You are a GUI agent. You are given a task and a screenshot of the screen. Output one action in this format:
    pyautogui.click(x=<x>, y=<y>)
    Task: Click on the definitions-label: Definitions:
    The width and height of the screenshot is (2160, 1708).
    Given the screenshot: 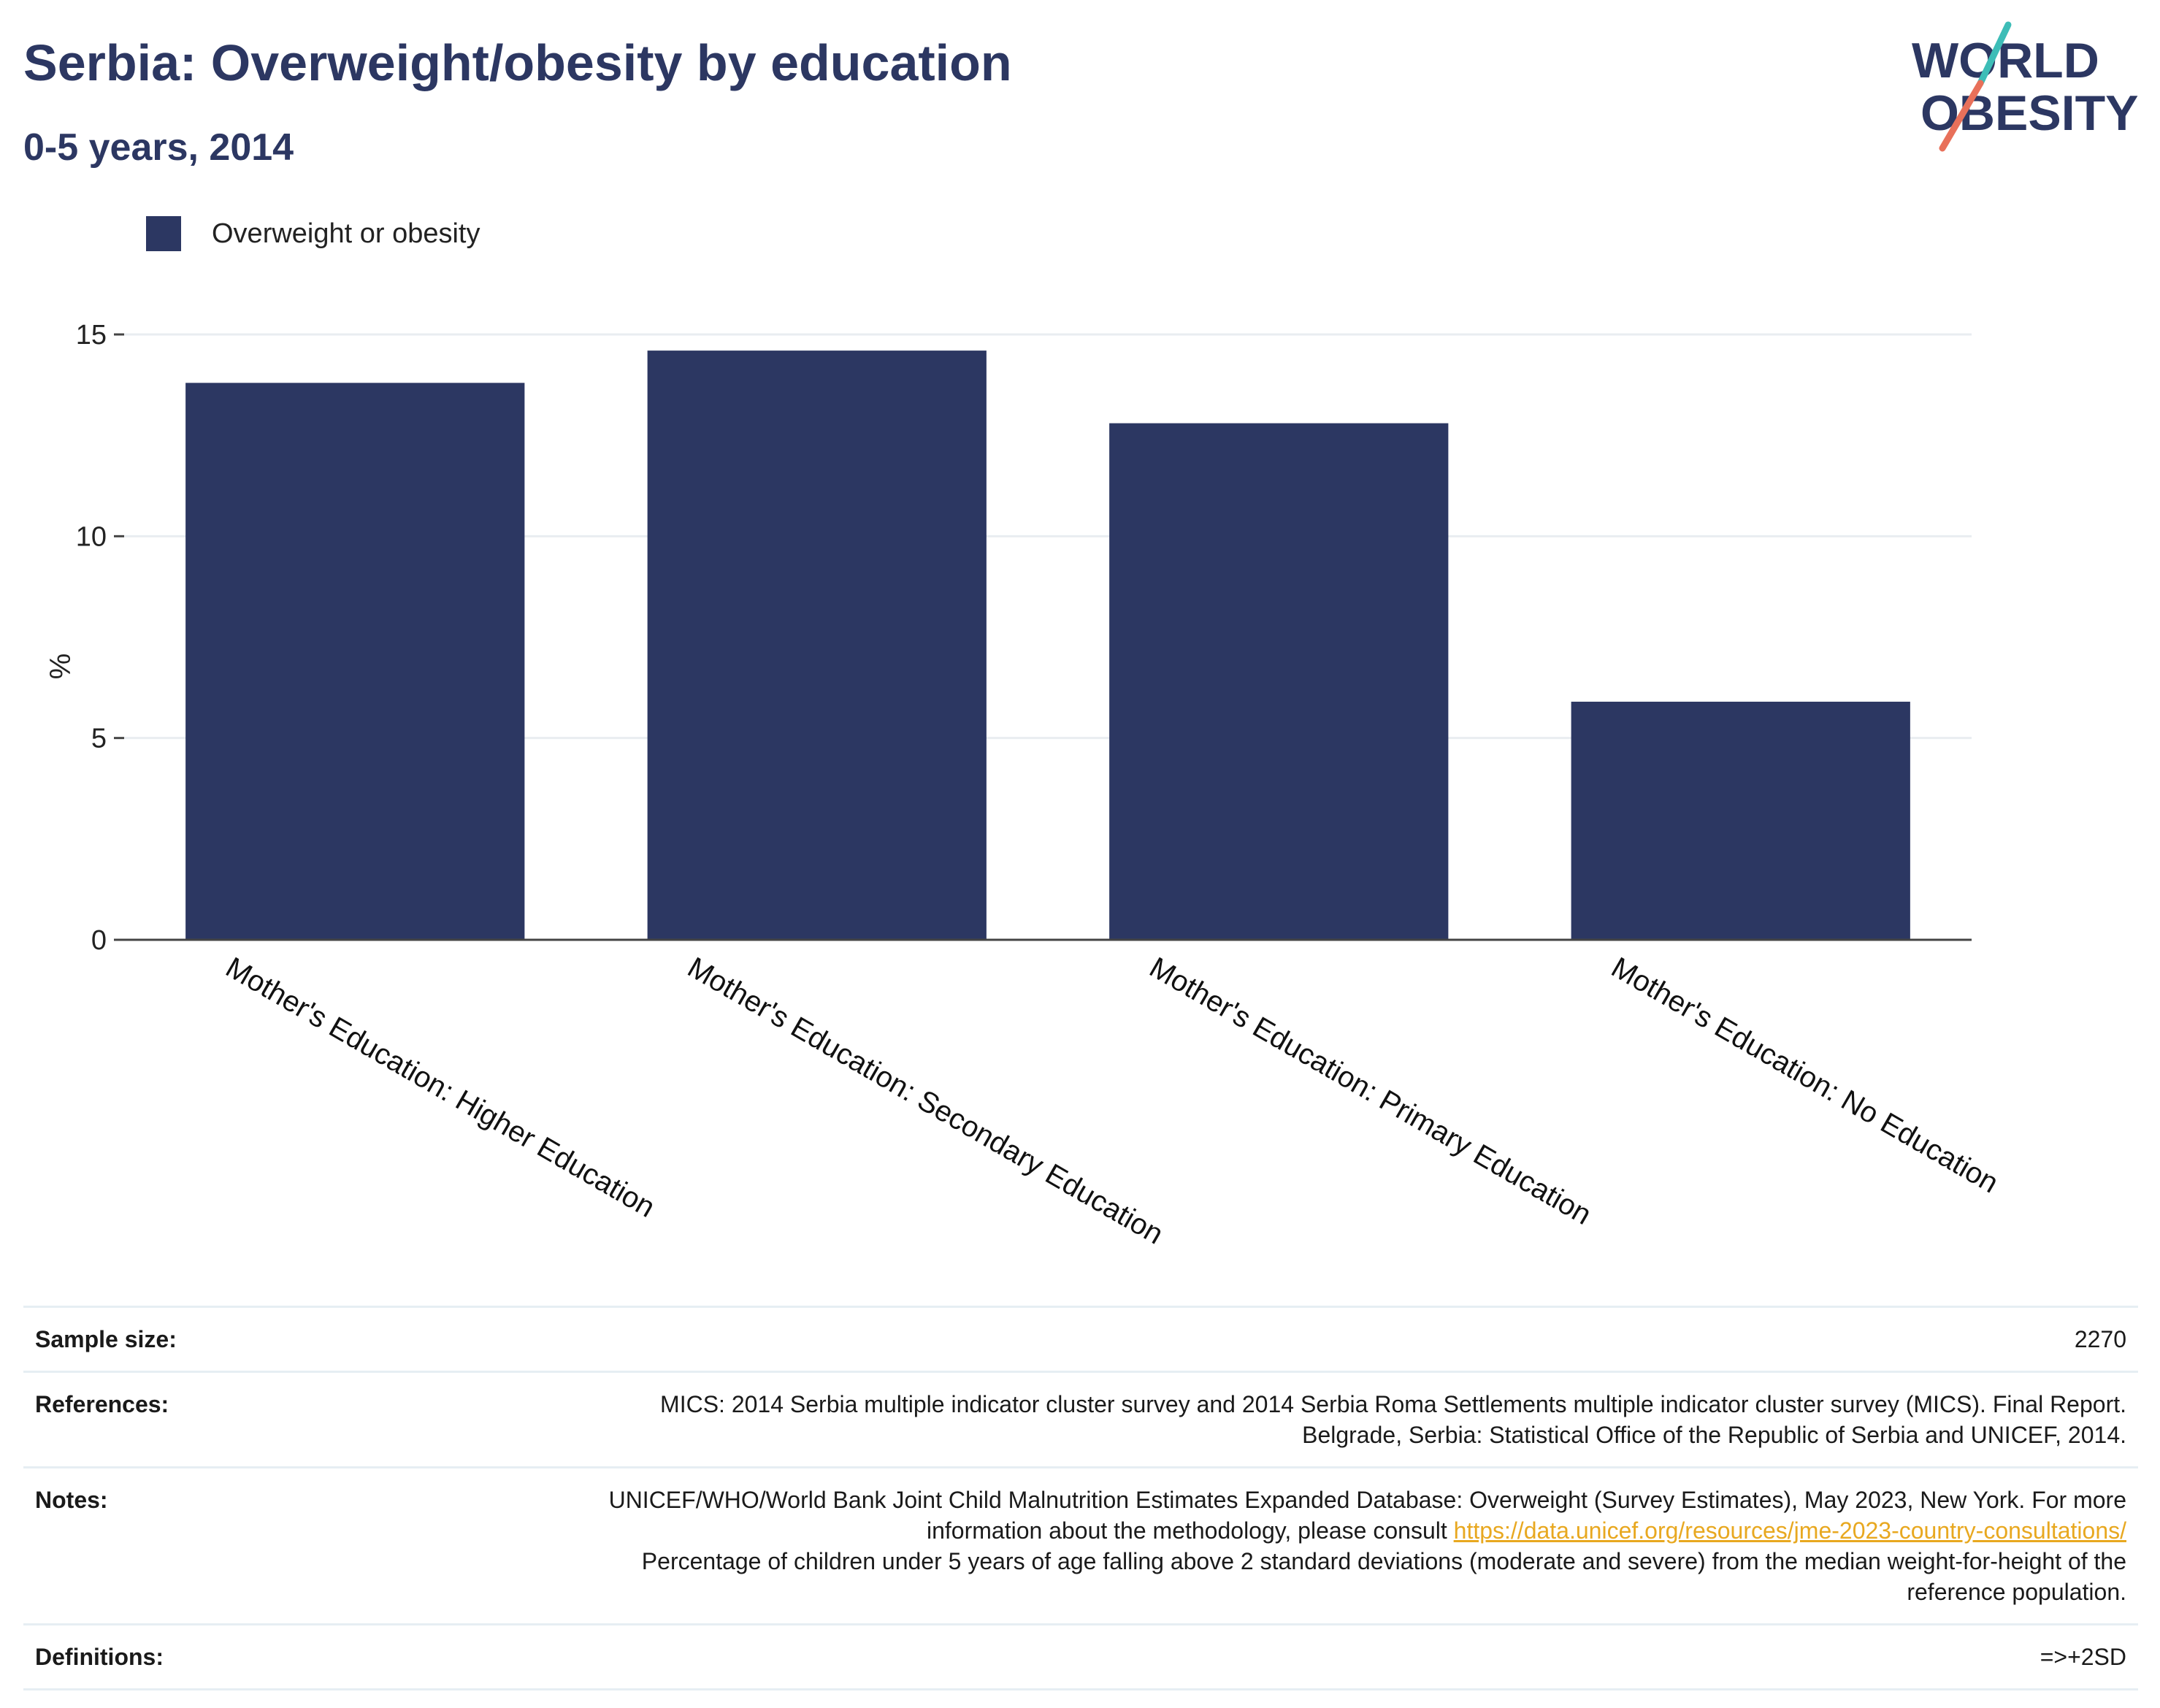 What is the action you would take?
    pyautogui.click(x=290, y=1656)
    